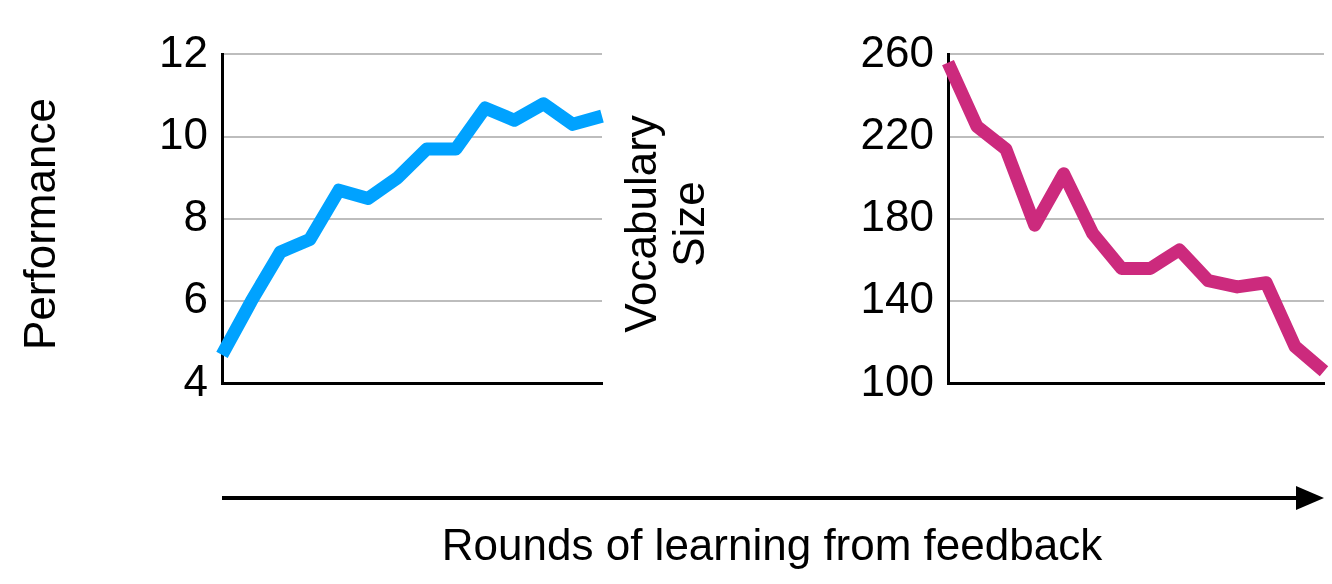 The image size is (1332, 584). Describe the element at coordinates (897, 298) in the screenshot. I see `y-tick-label: 140` at that location.